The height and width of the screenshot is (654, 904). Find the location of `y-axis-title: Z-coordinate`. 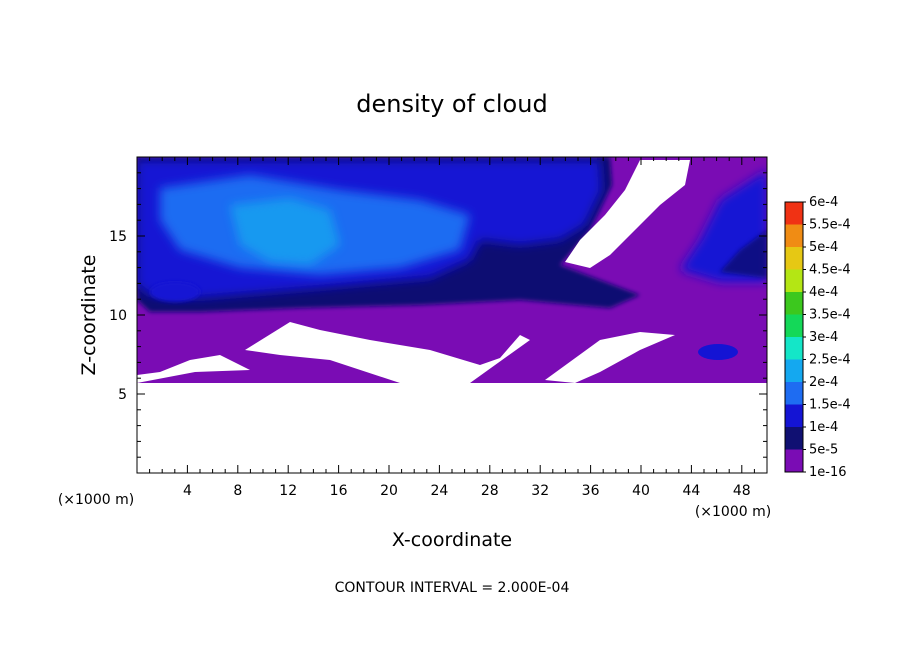

y-axis-title: Z-coordinate is located at coordinates (89, 315).